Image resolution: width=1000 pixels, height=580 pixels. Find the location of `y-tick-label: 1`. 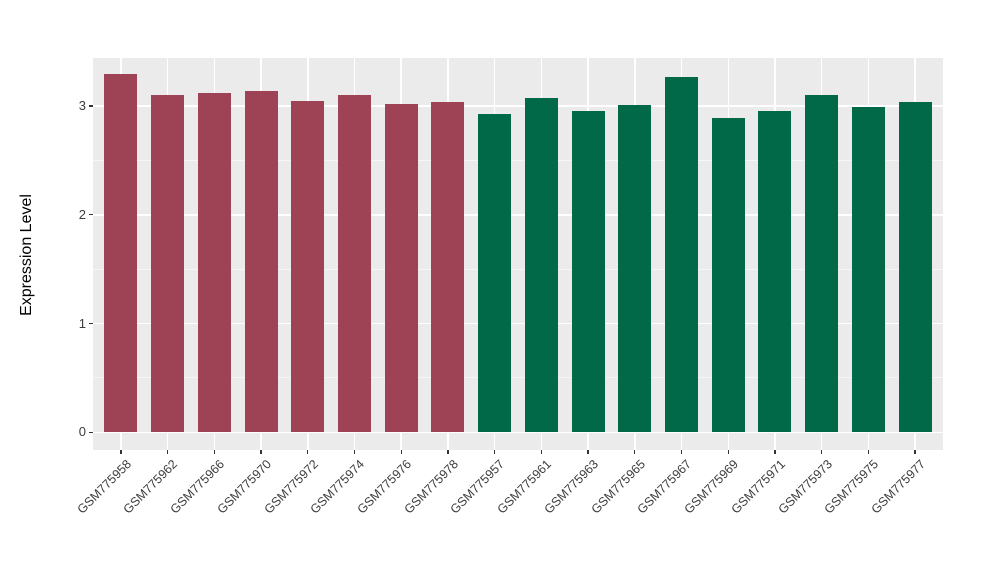

y-tick-label: 1 is located at coordinates (82, 323).